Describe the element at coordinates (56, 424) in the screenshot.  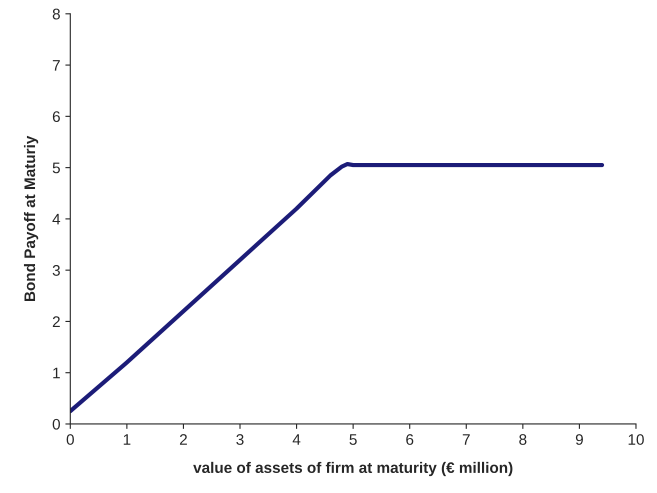
I see `y-tick-label: 0` at that location.